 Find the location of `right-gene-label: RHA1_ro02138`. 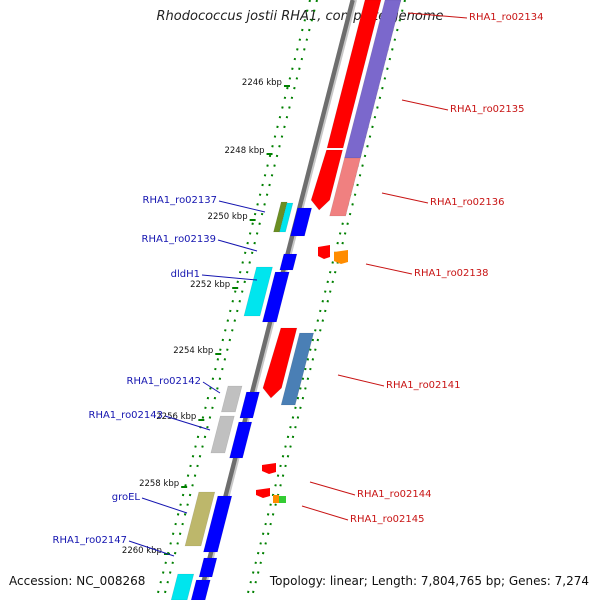

right-gene-label: RHA1_ro02138 is located at coordinates (451, 273).